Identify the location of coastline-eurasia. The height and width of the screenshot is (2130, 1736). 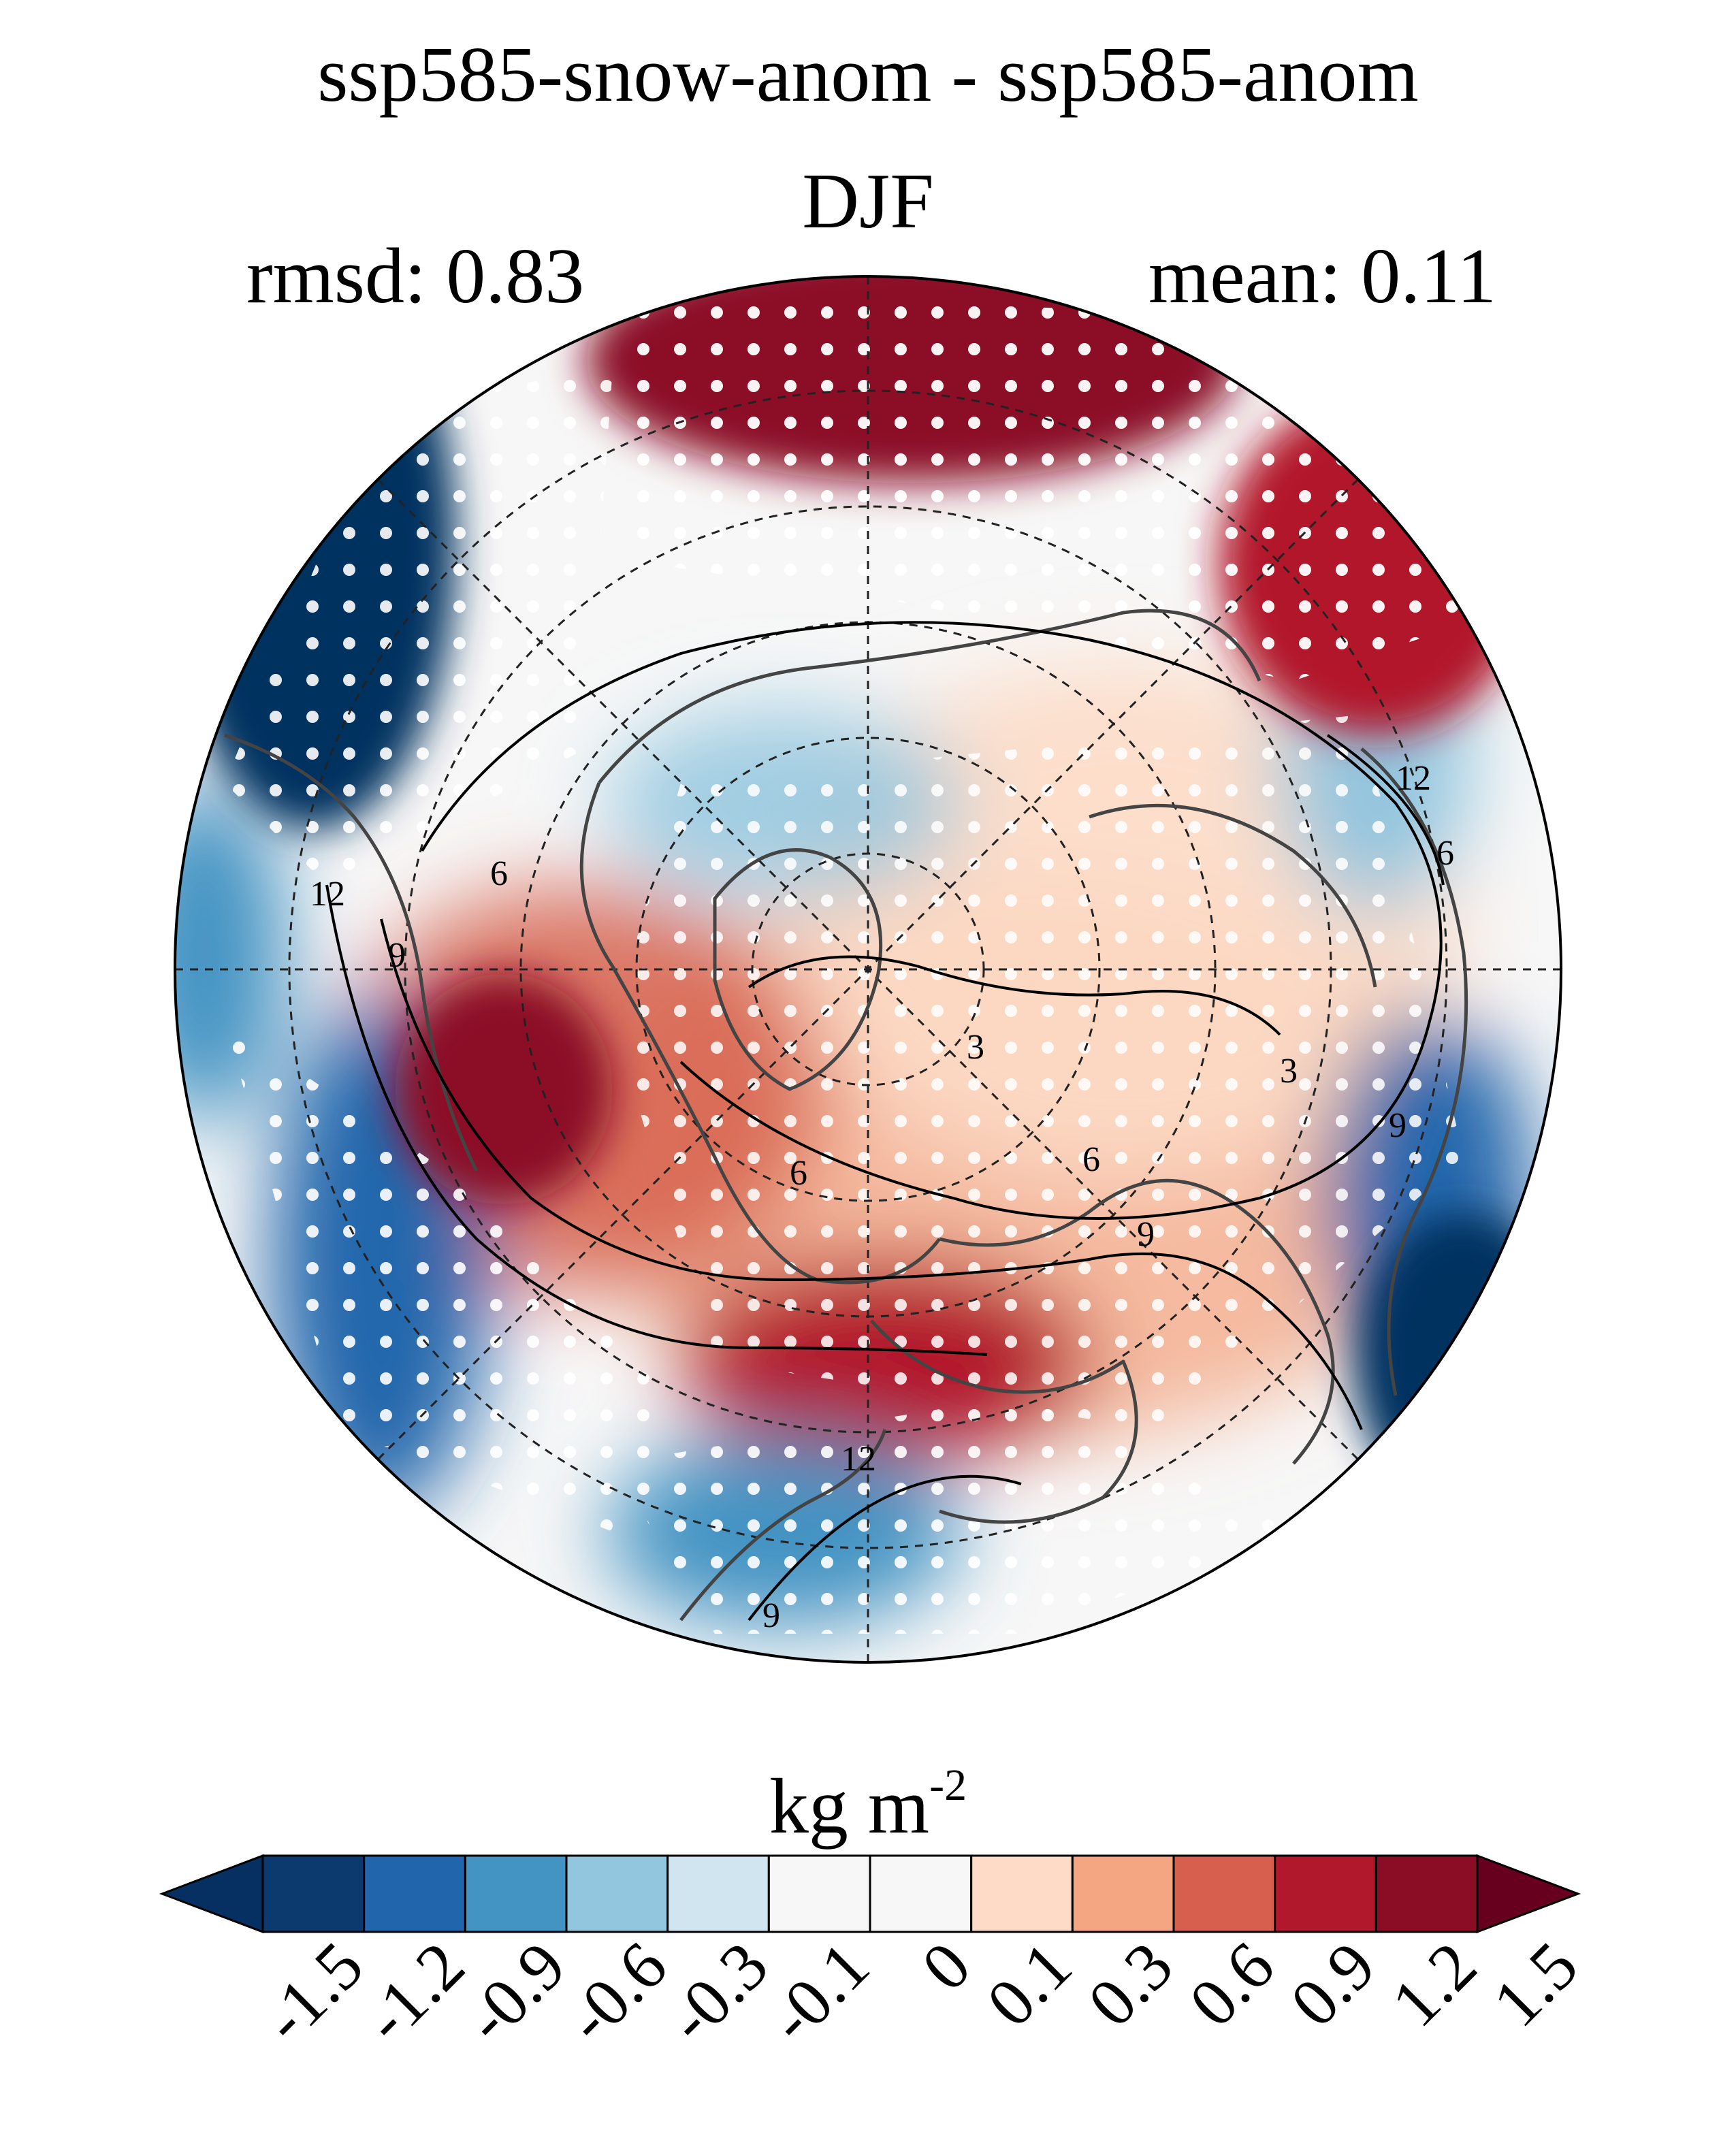
(1158, 1134).